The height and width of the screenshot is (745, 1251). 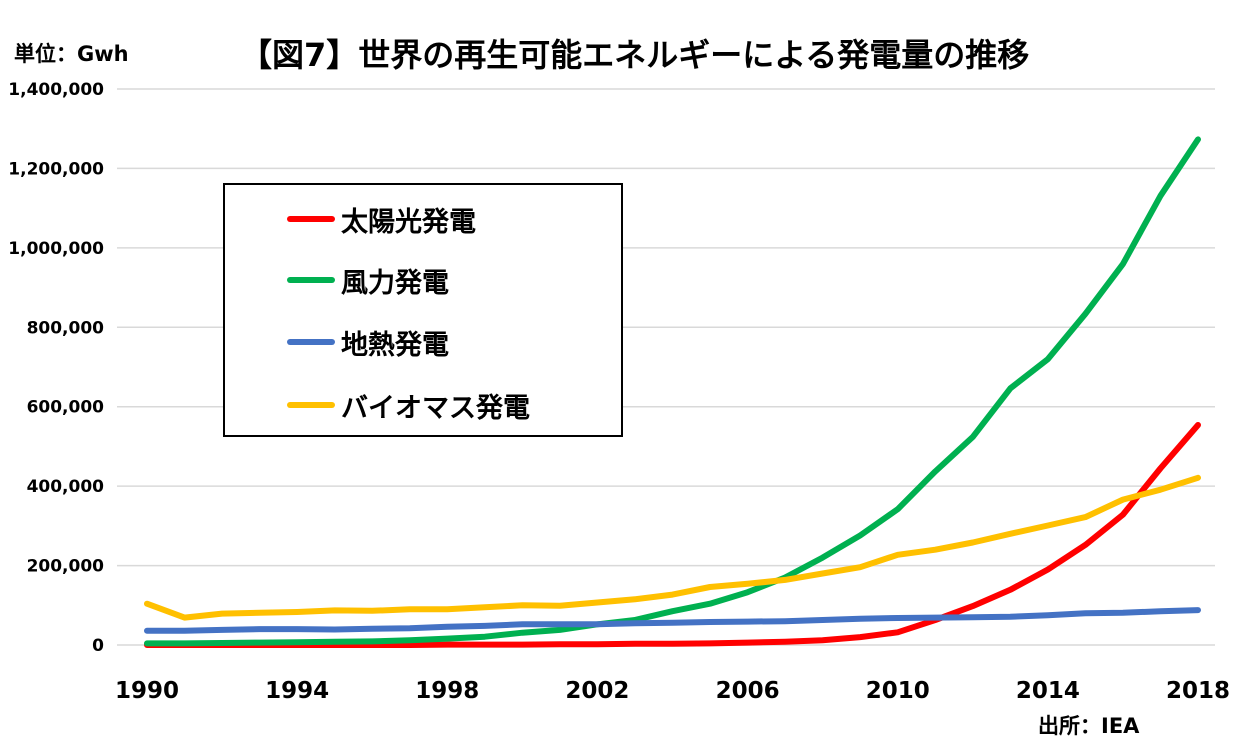 What do you see at coordinates (311, 280) in the screenshot?
I see `legend-swatch-wind` at bounding box center [311, 280].